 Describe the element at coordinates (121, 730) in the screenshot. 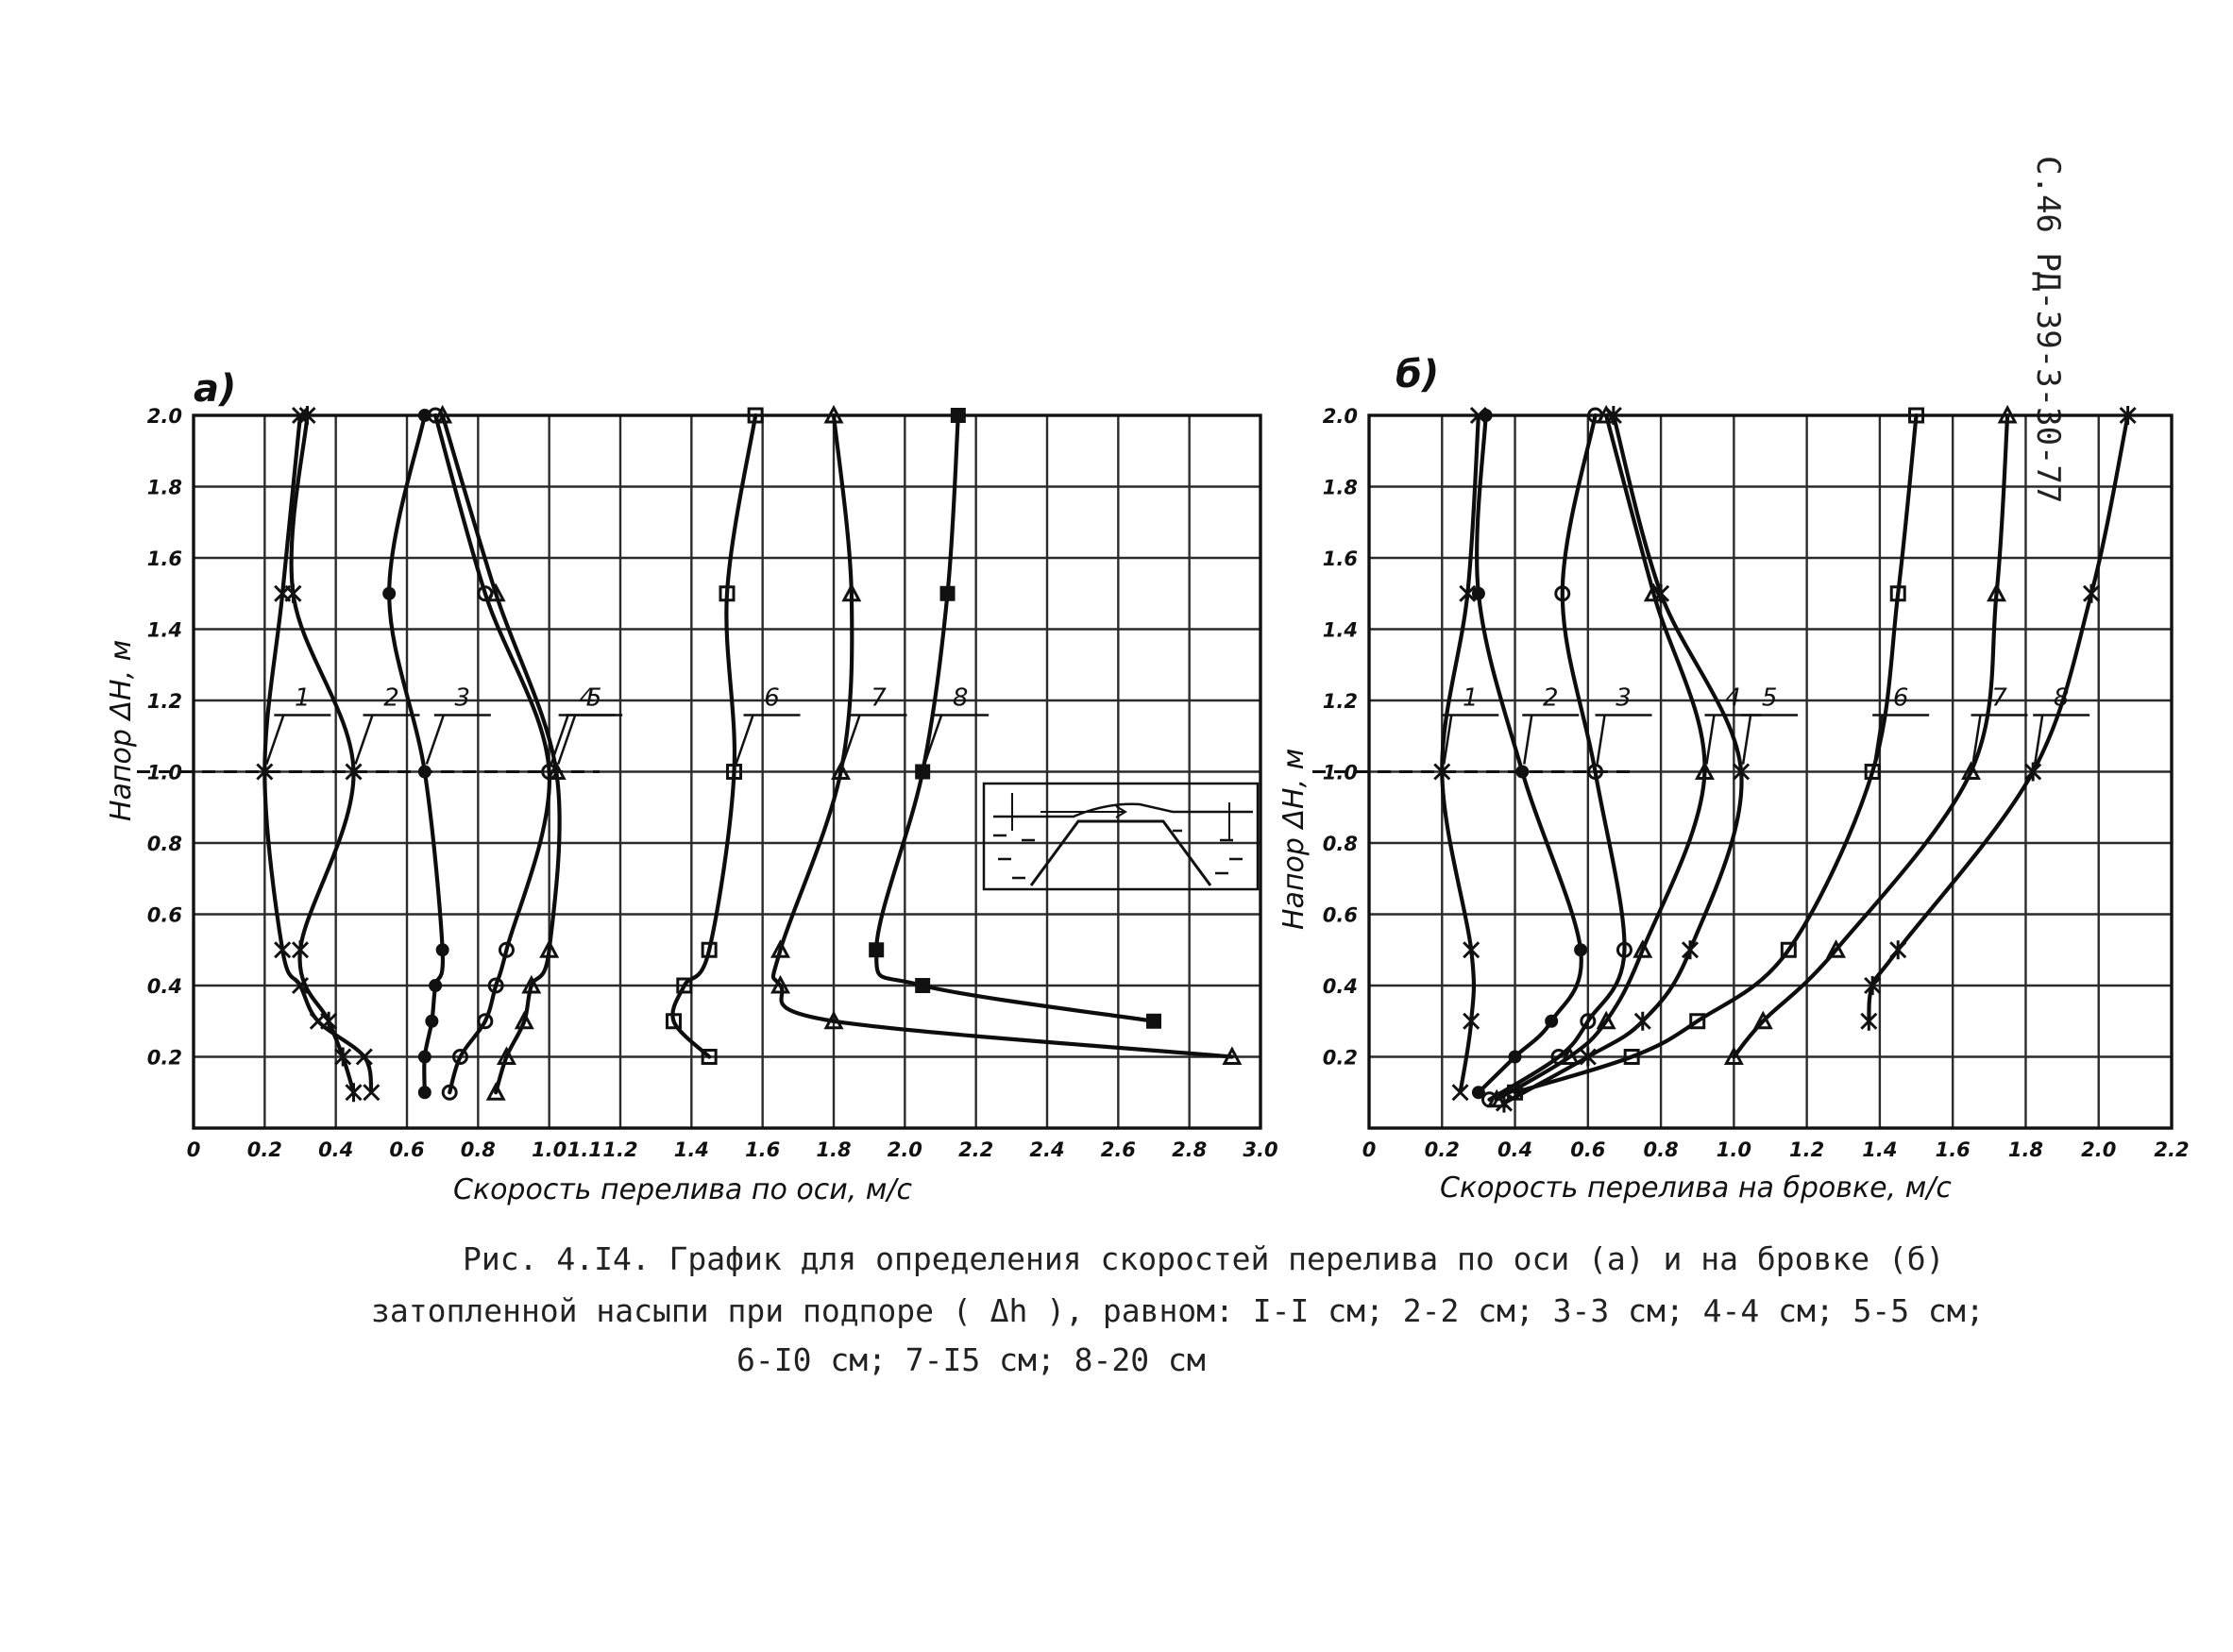

I see `panel-a-y-axis-label: Напор ΔH, м` at that location.